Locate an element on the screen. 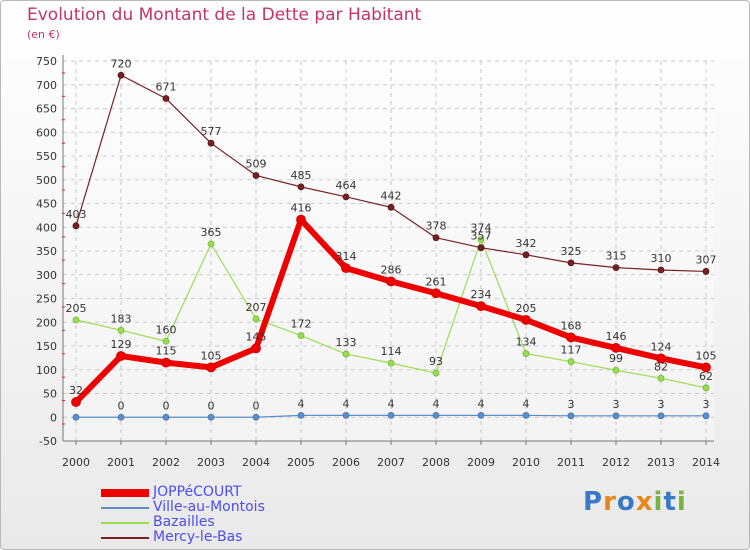 This screenshot has height=550, width=750. data-label: 115 is located at coordinates (166, 351).